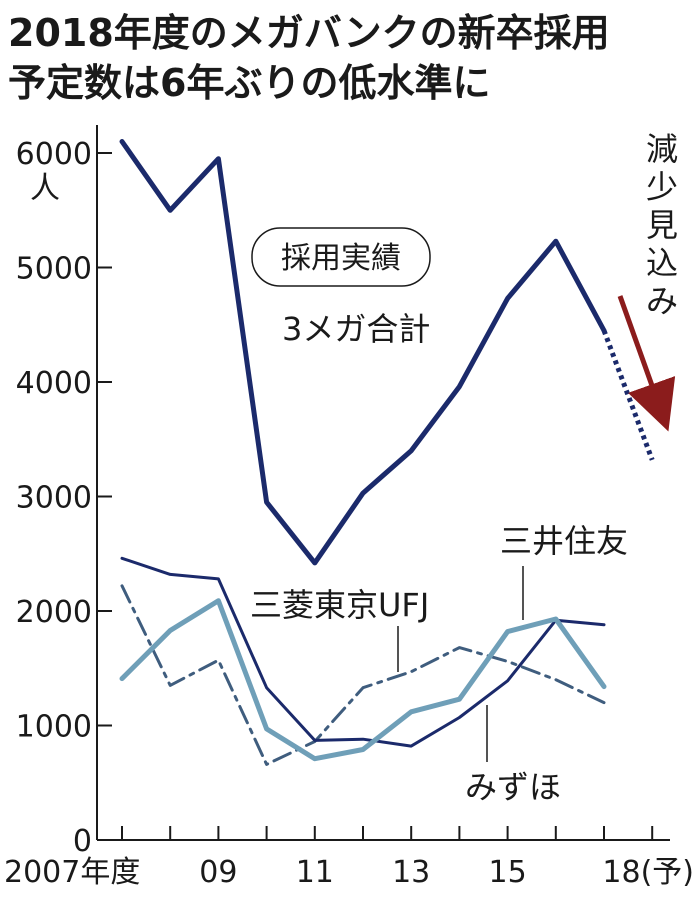 Image resolution: width=698 pixels, height=902 pixels. I want to click on chart-title-line-1: 2018年度のメガバンクの新卒採用, so click(309, 33).